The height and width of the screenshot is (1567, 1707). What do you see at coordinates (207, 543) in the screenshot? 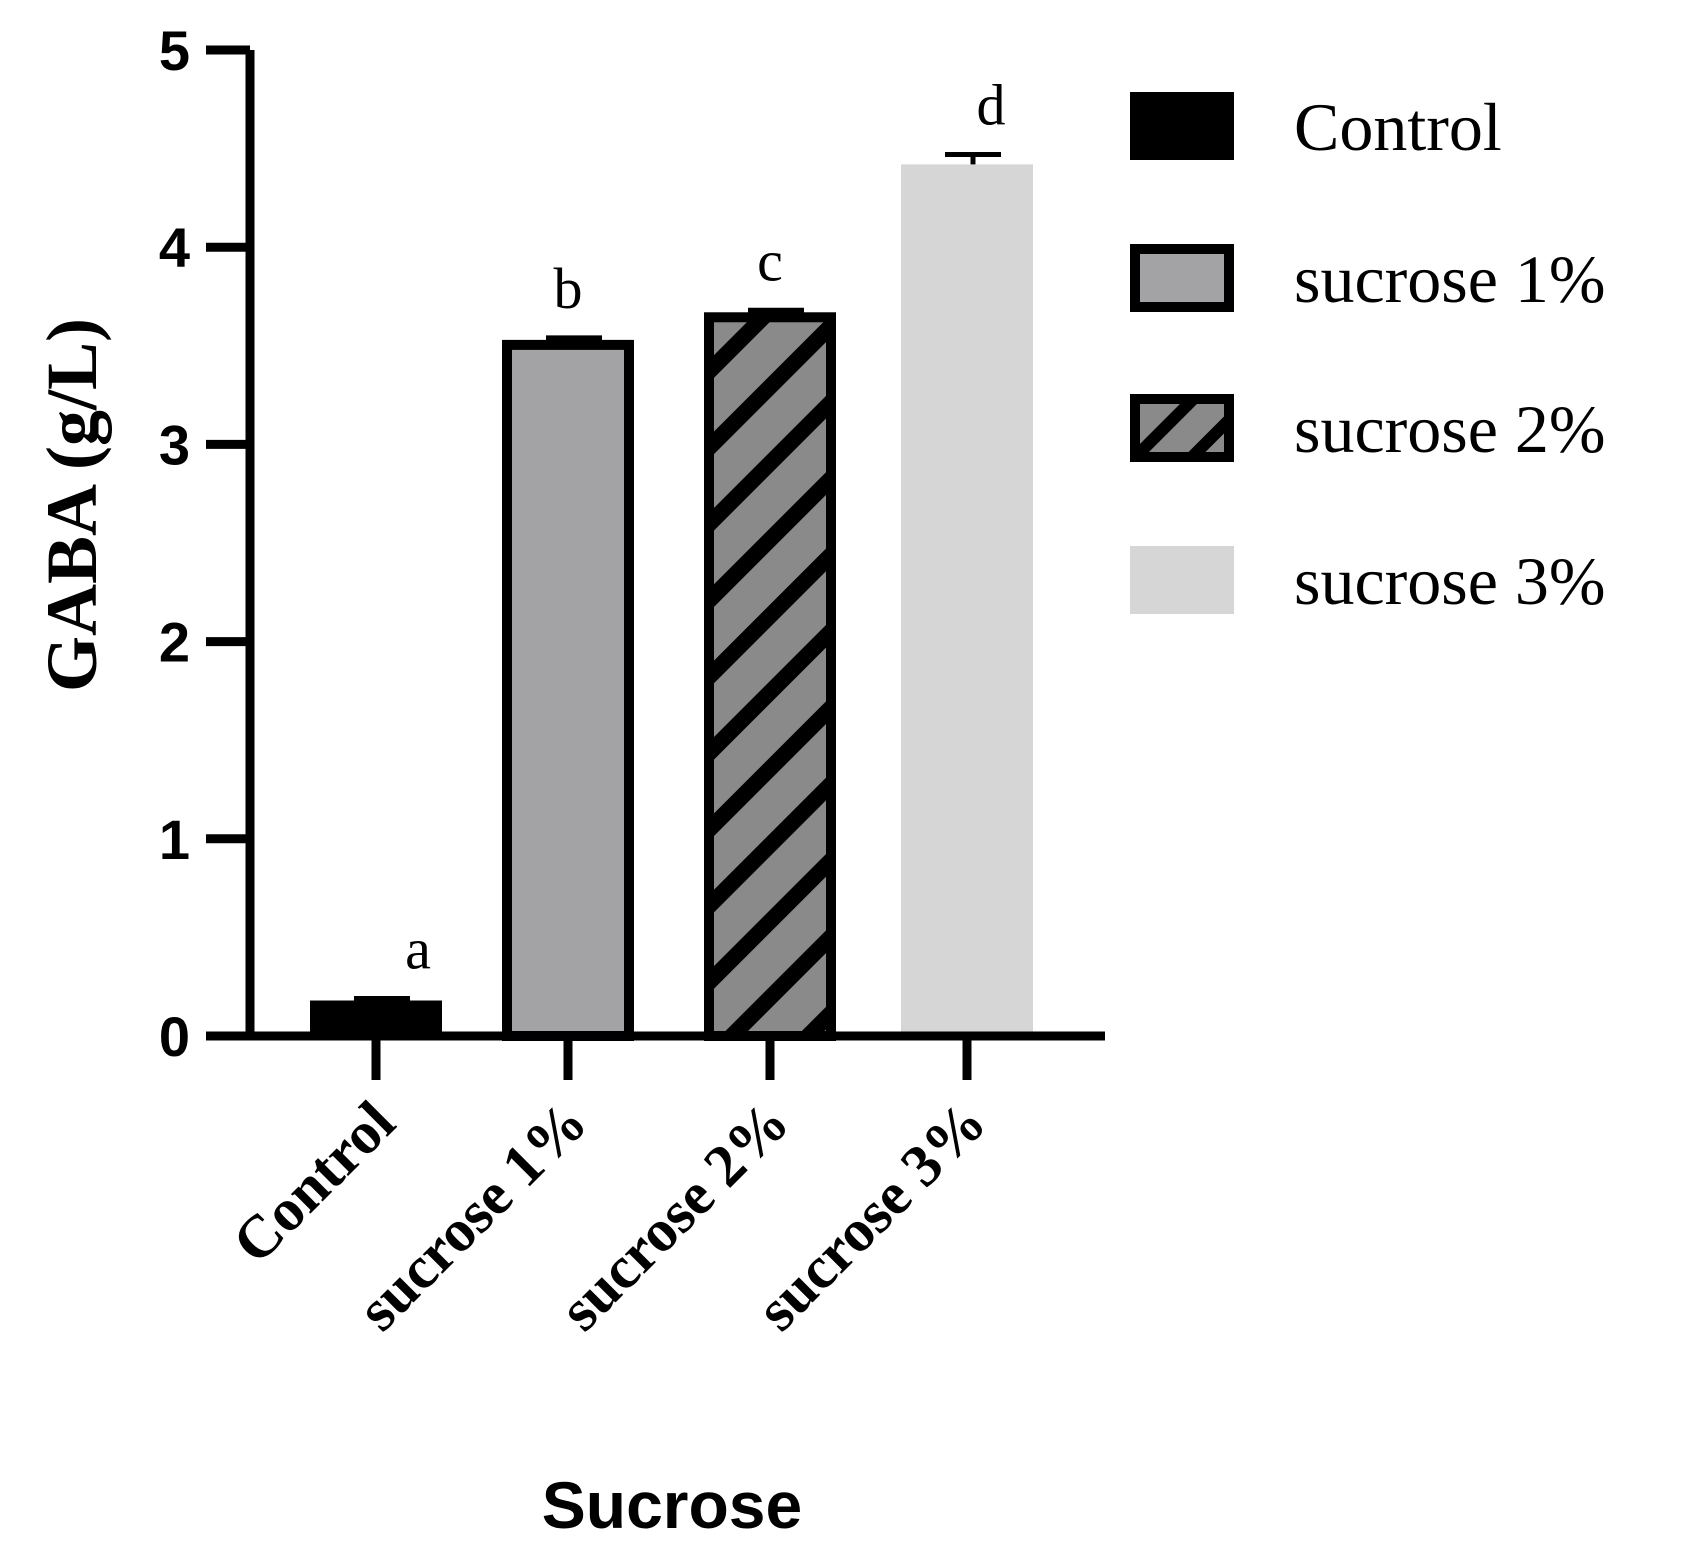
I see `y-axis: 0 1 2 3 4 5` at bounding box center [207, 543].